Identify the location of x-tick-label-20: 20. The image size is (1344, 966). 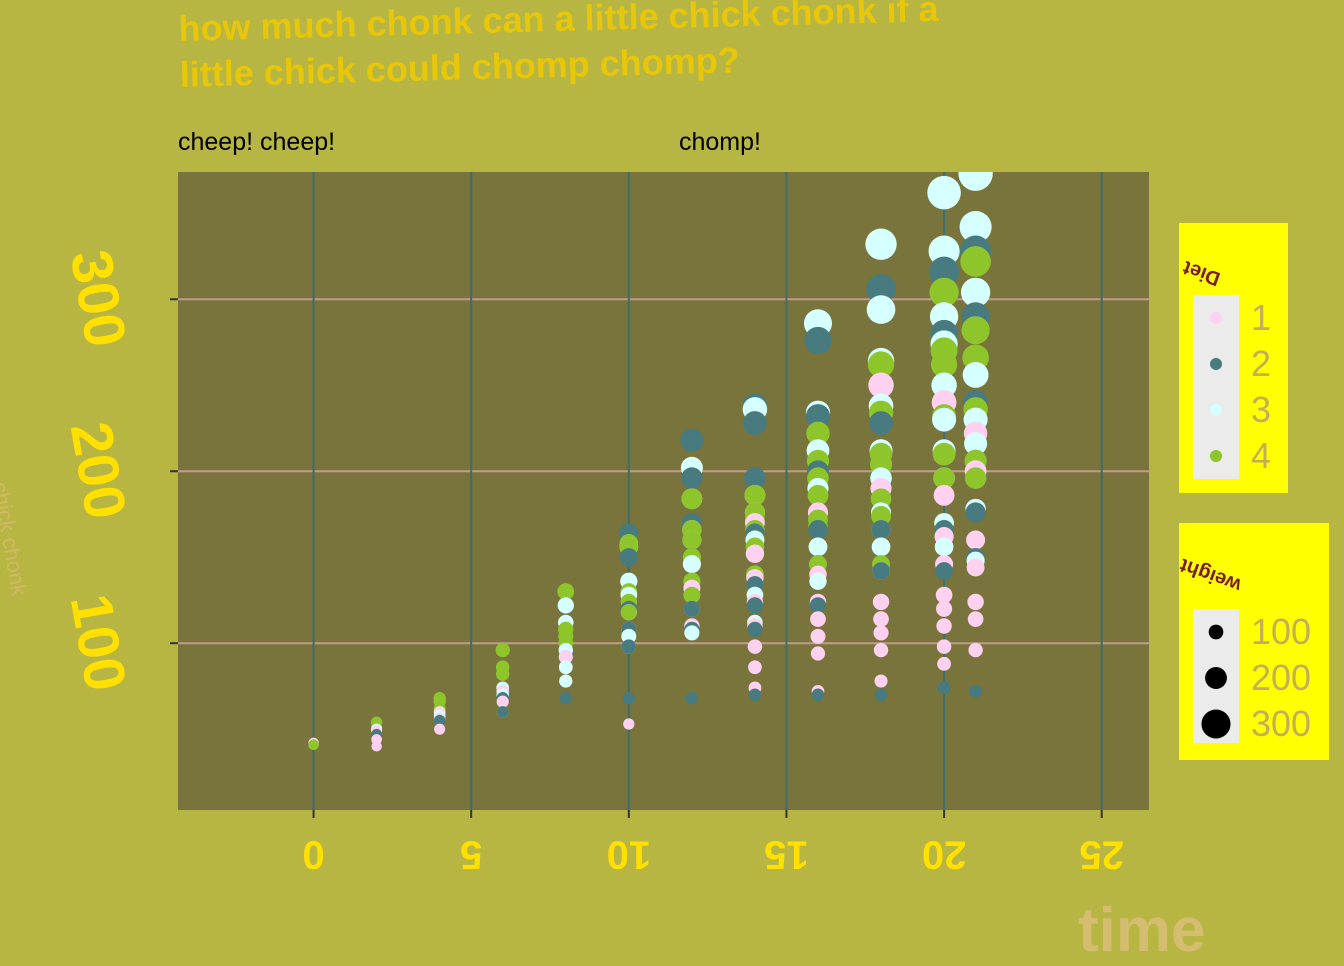
(944, 854).